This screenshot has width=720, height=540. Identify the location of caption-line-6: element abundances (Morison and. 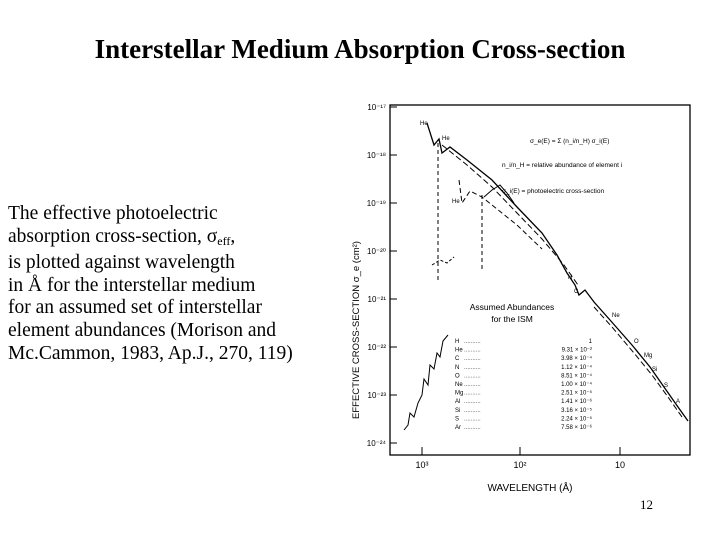
(142, 330).